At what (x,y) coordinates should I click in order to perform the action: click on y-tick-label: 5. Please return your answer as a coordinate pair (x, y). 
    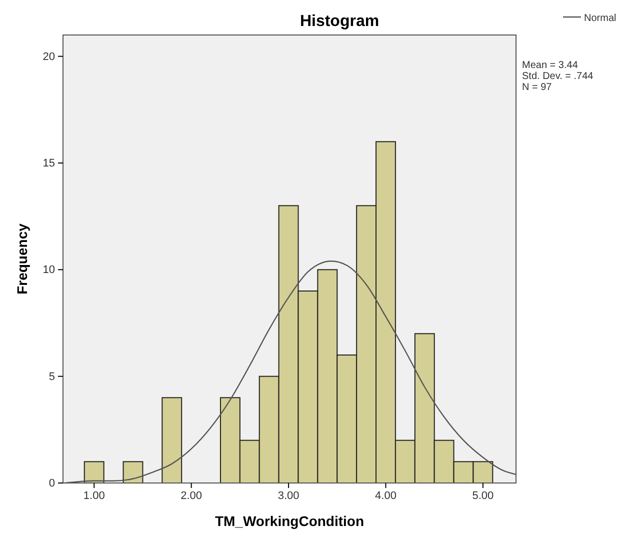
    Looking at the image, I should click on (51, 376).